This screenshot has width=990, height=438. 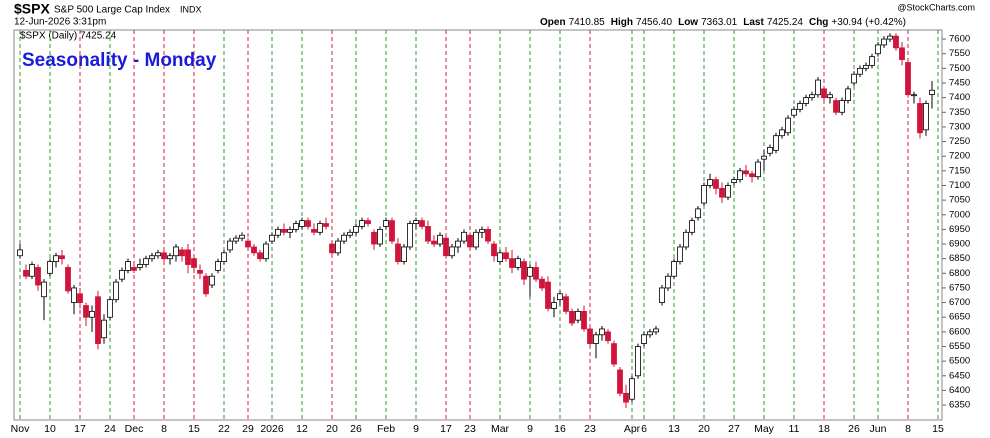 I want to click on x-tick-label: 13, so click(x=674, y=429).